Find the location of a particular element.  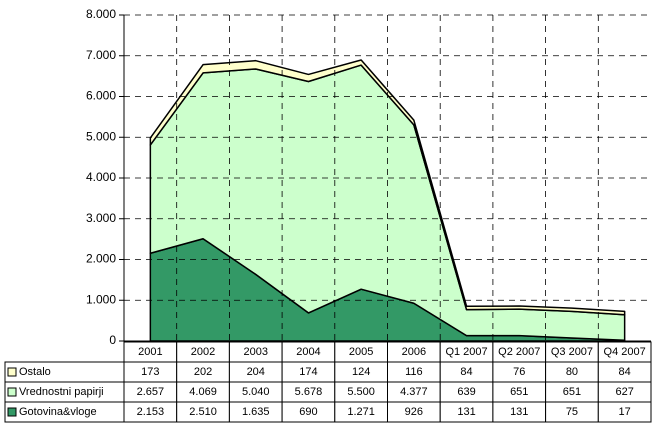

data-label: 2.657 is located at coordinates (151, 392).